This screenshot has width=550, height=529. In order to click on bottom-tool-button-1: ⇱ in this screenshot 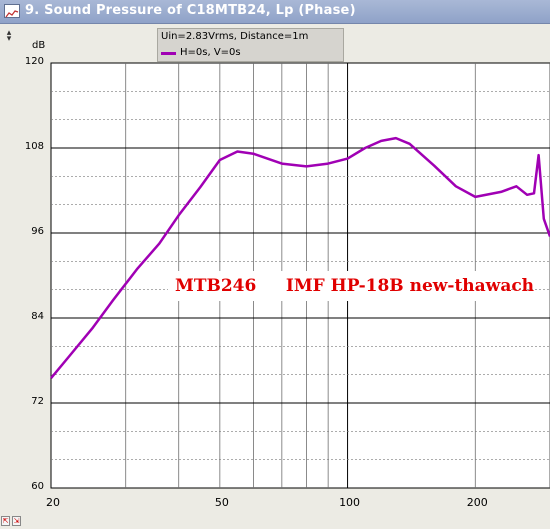, I will do `click(5, 521)`.